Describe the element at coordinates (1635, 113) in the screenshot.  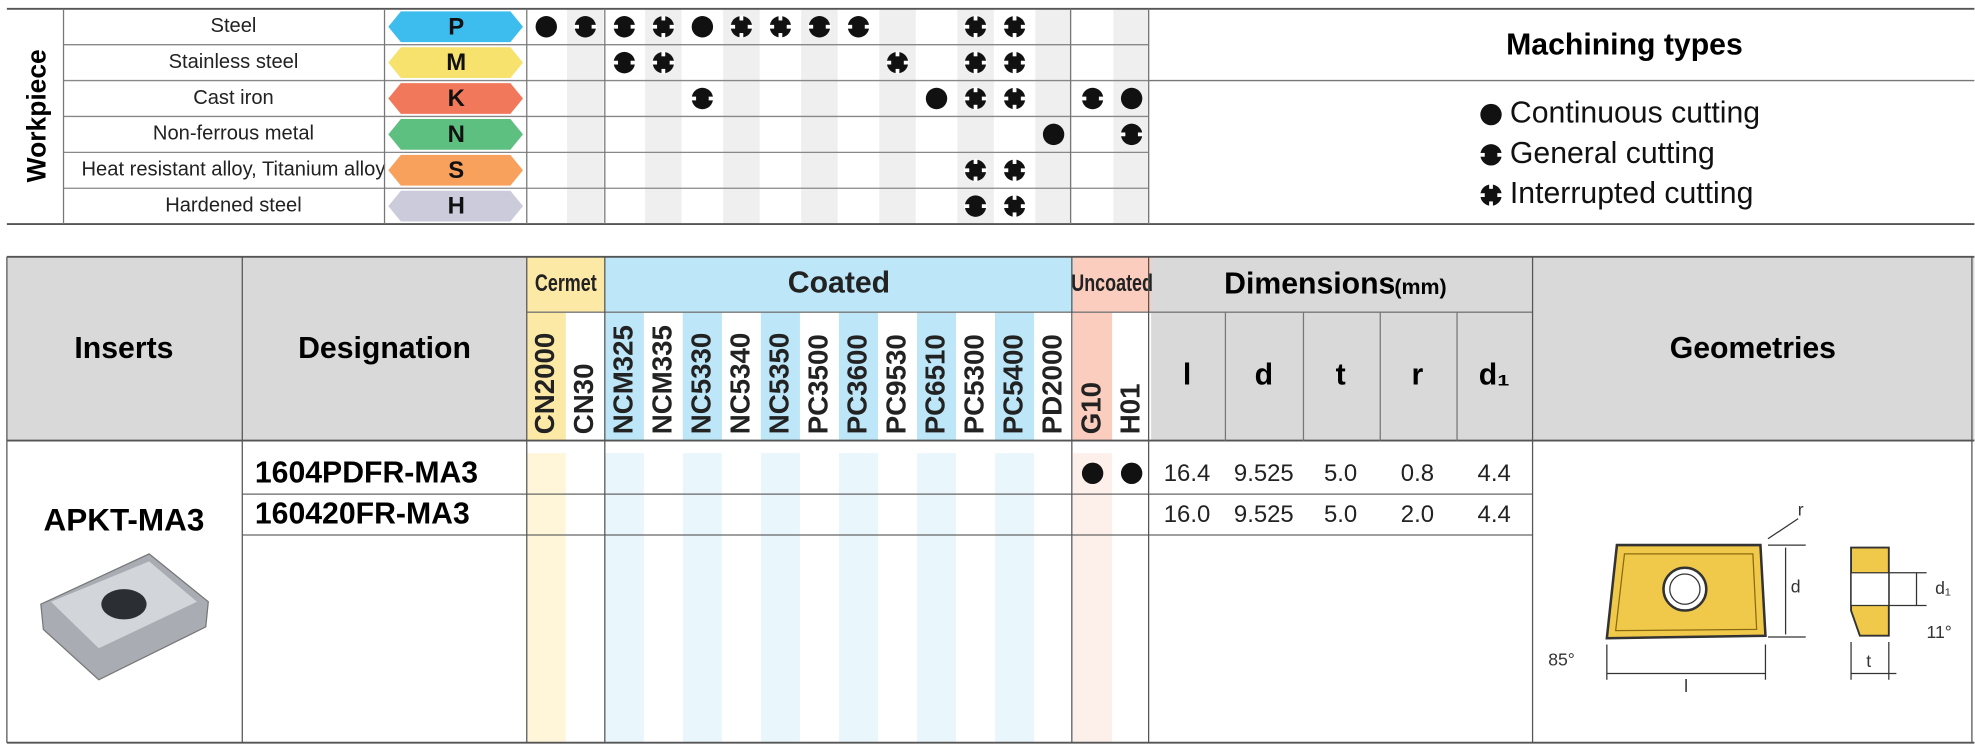
I see `legend-item: Continuous cutting` at that location.